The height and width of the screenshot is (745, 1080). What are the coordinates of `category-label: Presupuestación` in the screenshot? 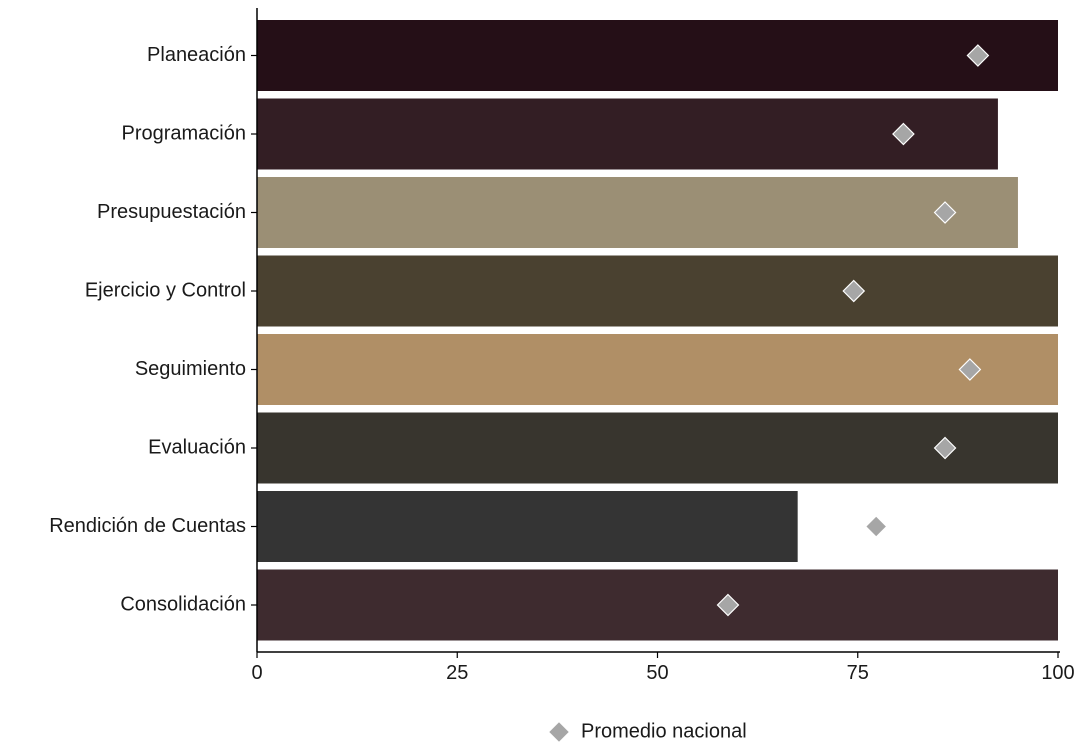 It's located at (171, 212).